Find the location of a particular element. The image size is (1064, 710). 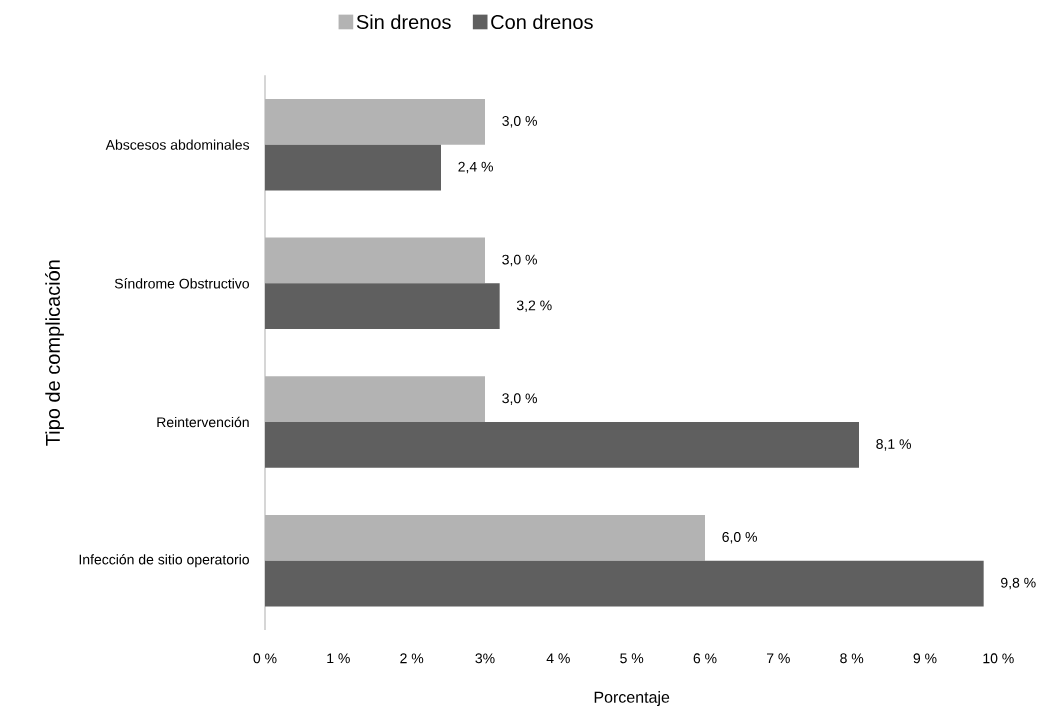

x-tick-label: 3% is located at coordinates (485, 658).